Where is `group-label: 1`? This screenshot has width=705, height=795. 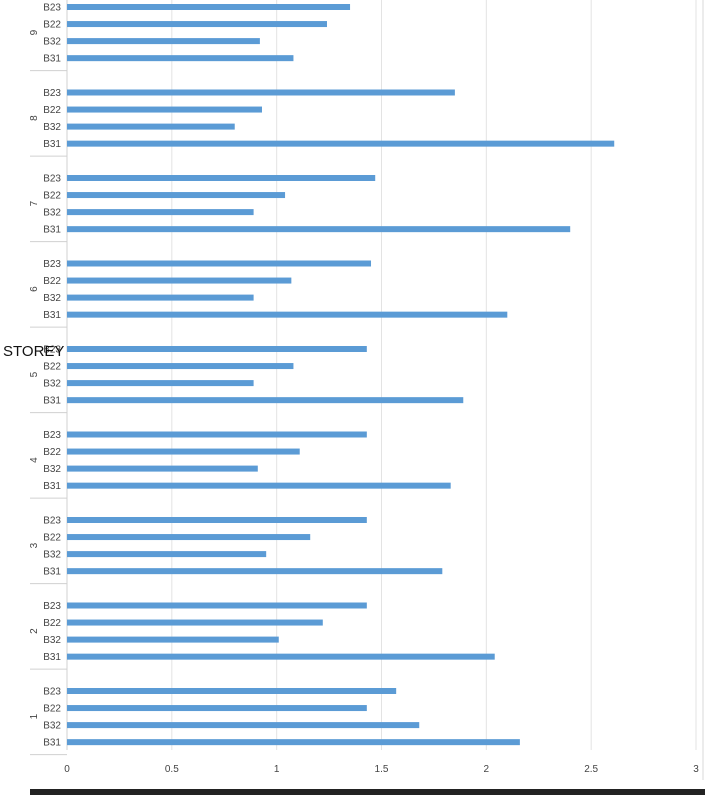
group-label: 1 is located at coordinates (34, 716).